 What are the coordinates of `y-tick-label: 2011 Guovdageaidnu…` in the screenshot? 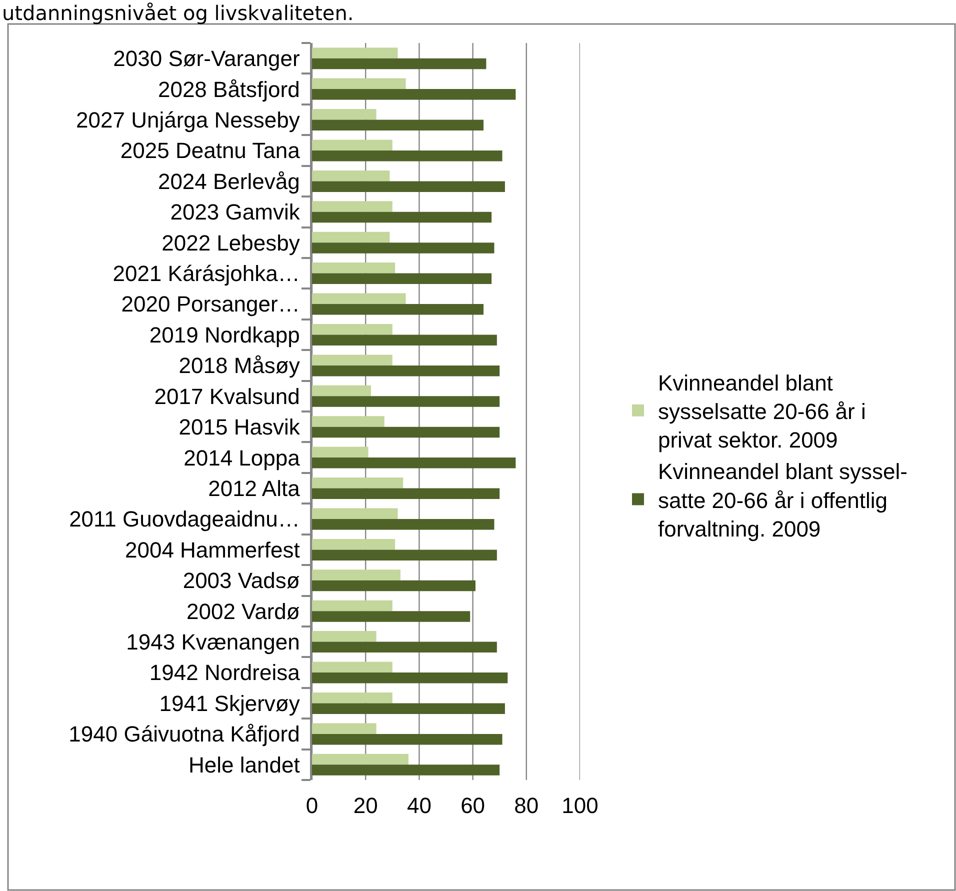 It's located at (184, 519).